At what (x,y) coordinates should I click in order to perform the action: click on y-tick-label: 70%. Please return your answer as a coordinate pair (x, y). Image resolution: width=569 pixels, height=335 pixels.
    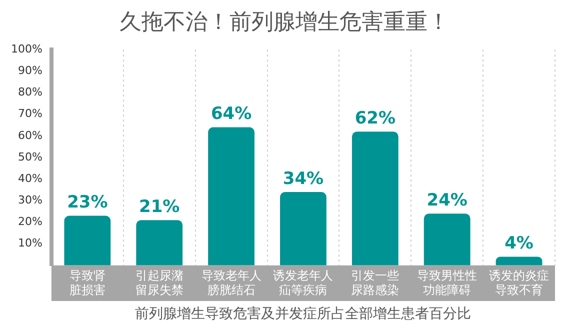
    Looking at the image, I should click on (30, 113).